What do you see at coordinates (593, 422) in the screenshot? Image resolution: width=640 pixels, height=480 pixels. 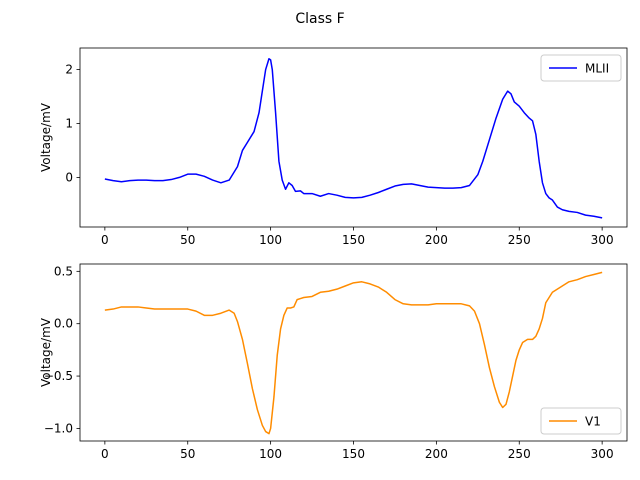 I see `legend-label-v1: V1` at bounding box center [593, 422].